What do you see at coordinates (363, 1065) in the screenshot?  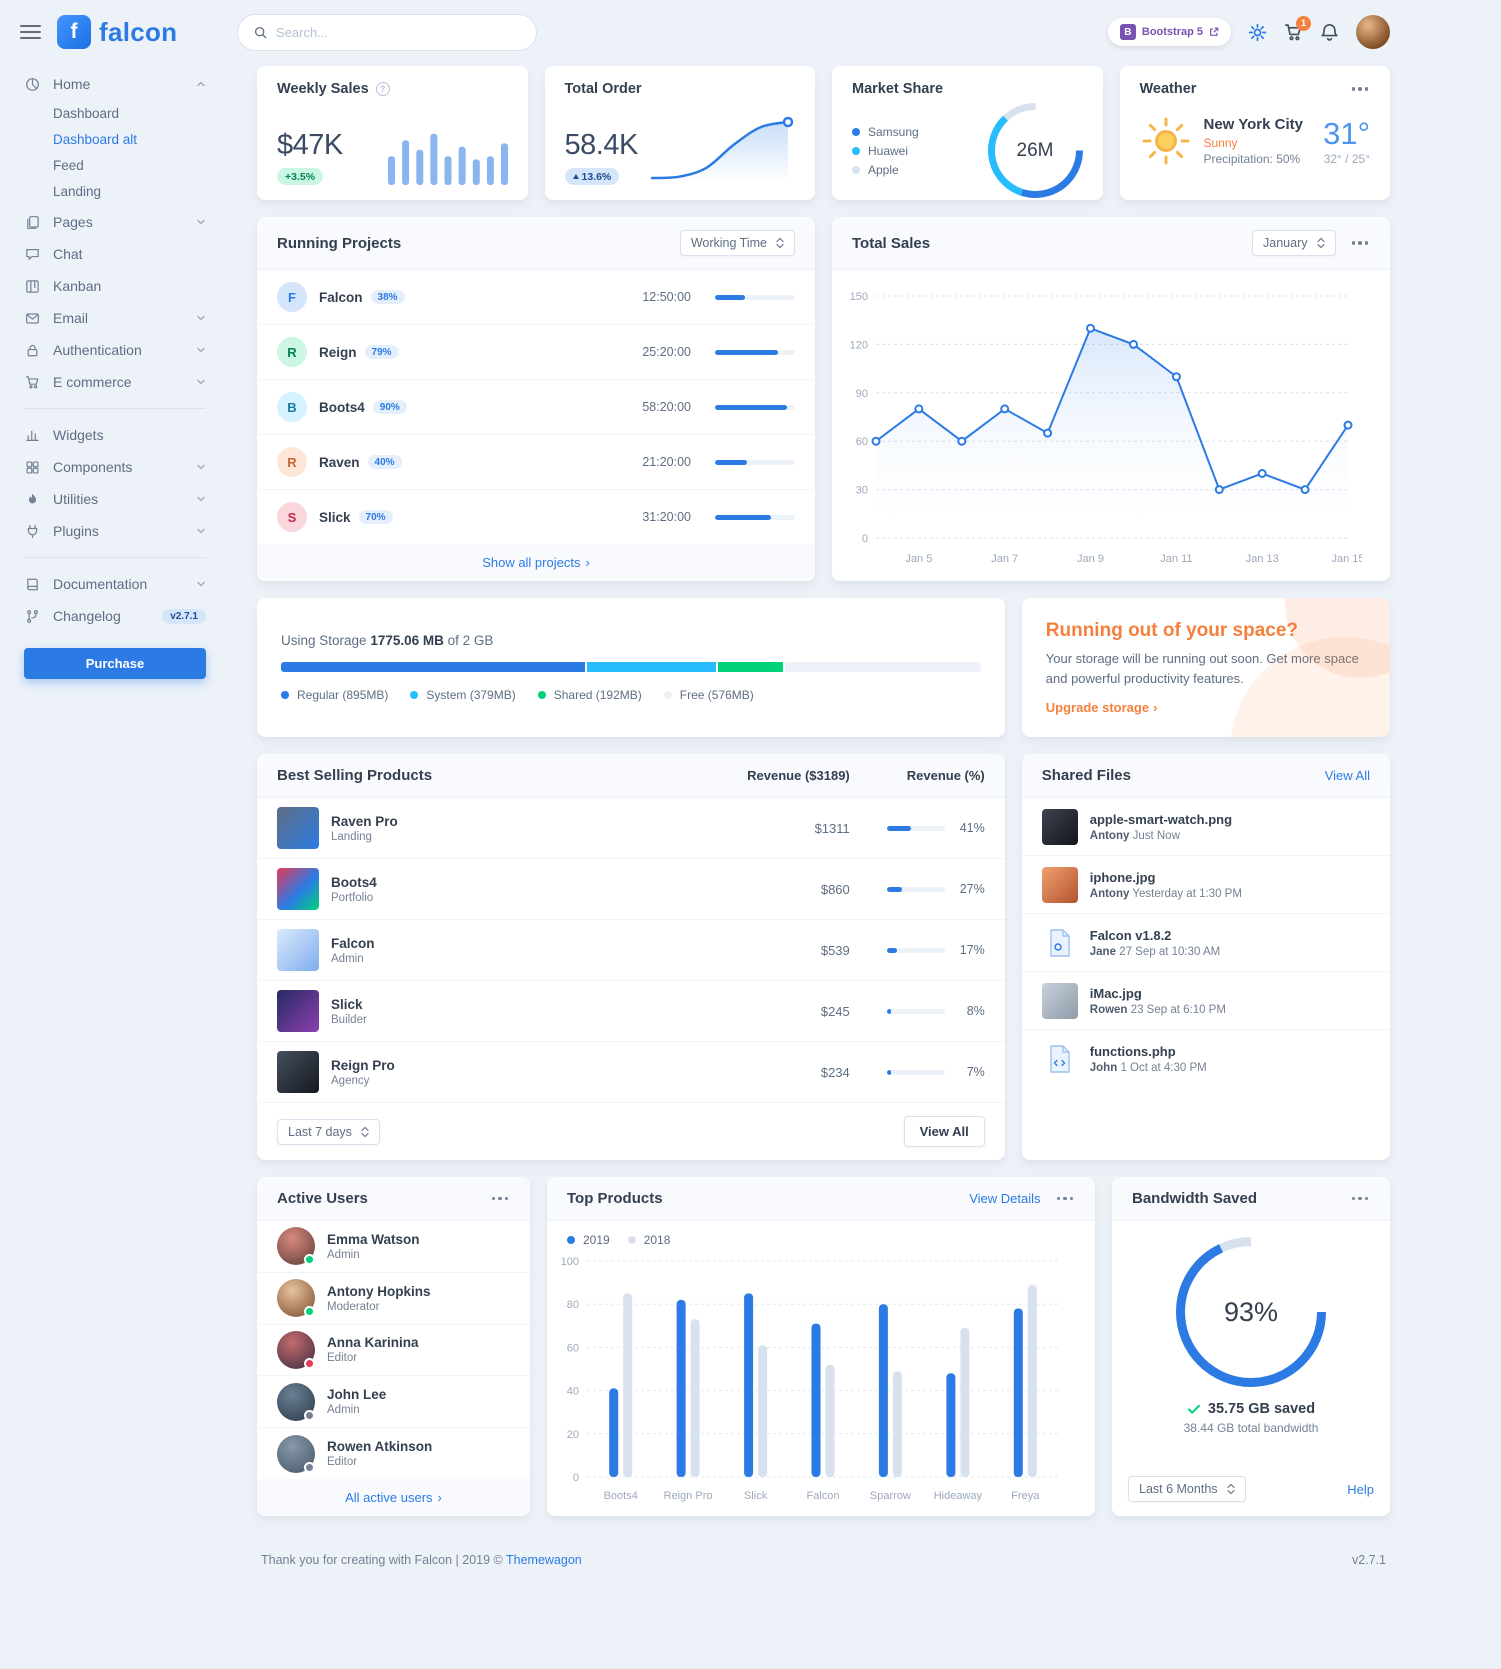 I see `product-name-link: Reign Pro` at bounding box center [363, 1065].